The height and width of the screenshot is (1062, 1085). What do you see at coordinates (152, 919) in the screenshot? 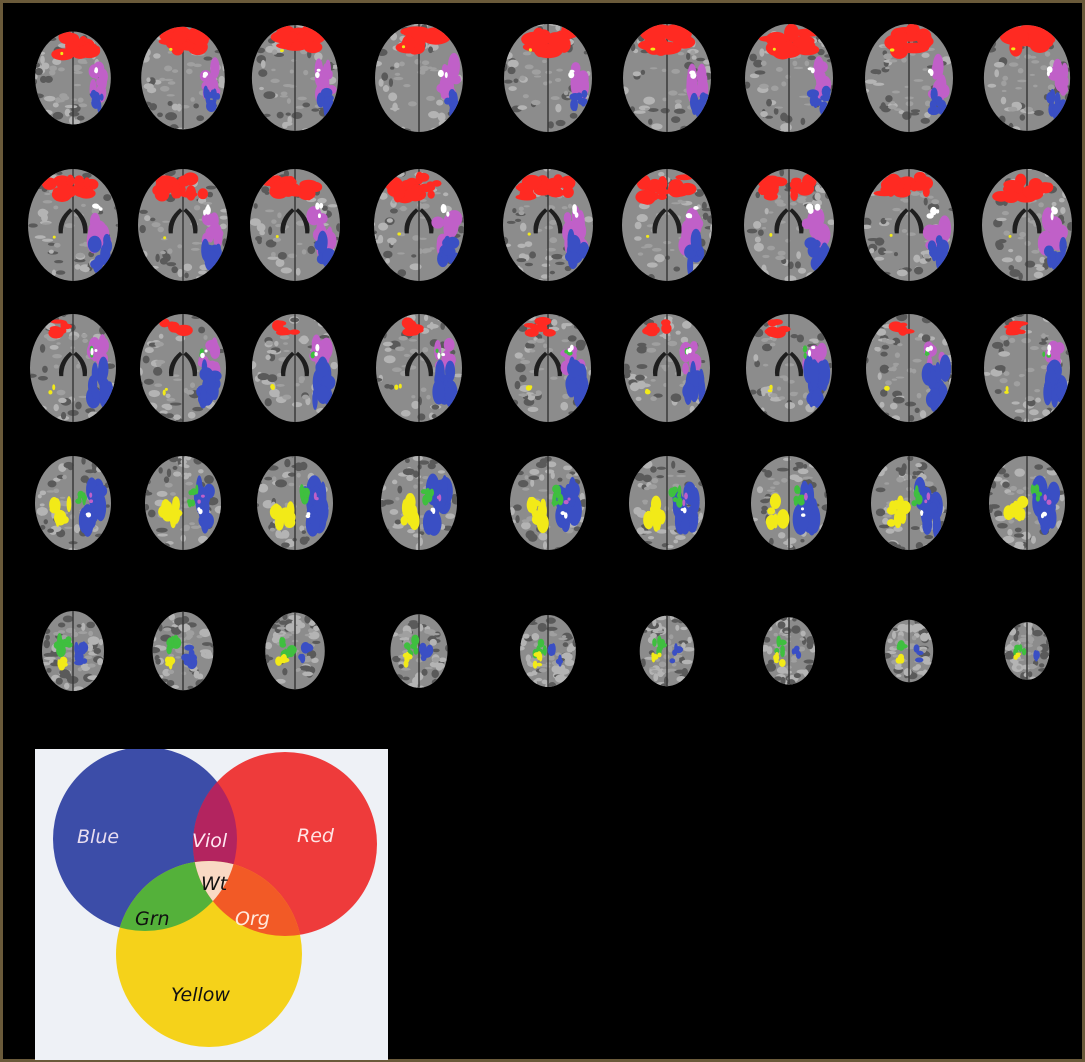
I see `legend-label-green: Grn` at bounding box center [152, 919].